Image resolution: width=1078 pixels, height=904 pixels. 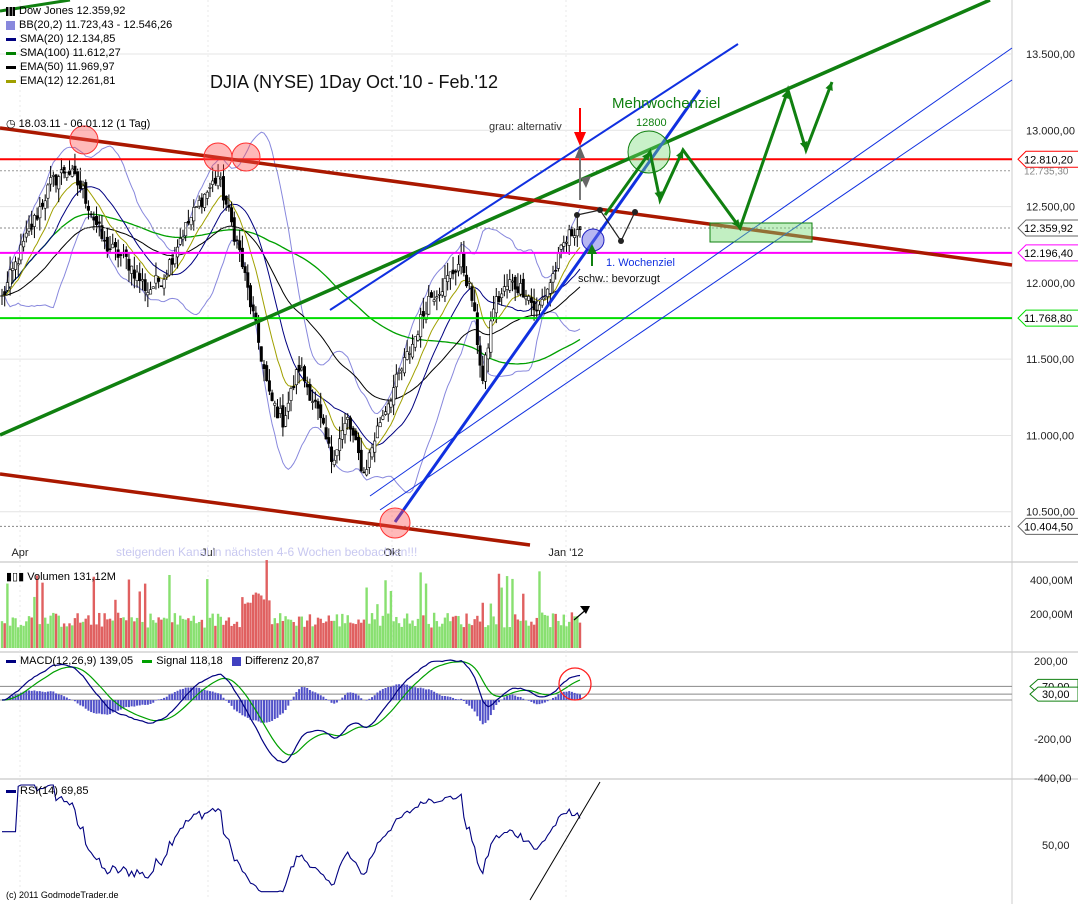 I want to click on rsi-trendline, so click(x=565, y=841).